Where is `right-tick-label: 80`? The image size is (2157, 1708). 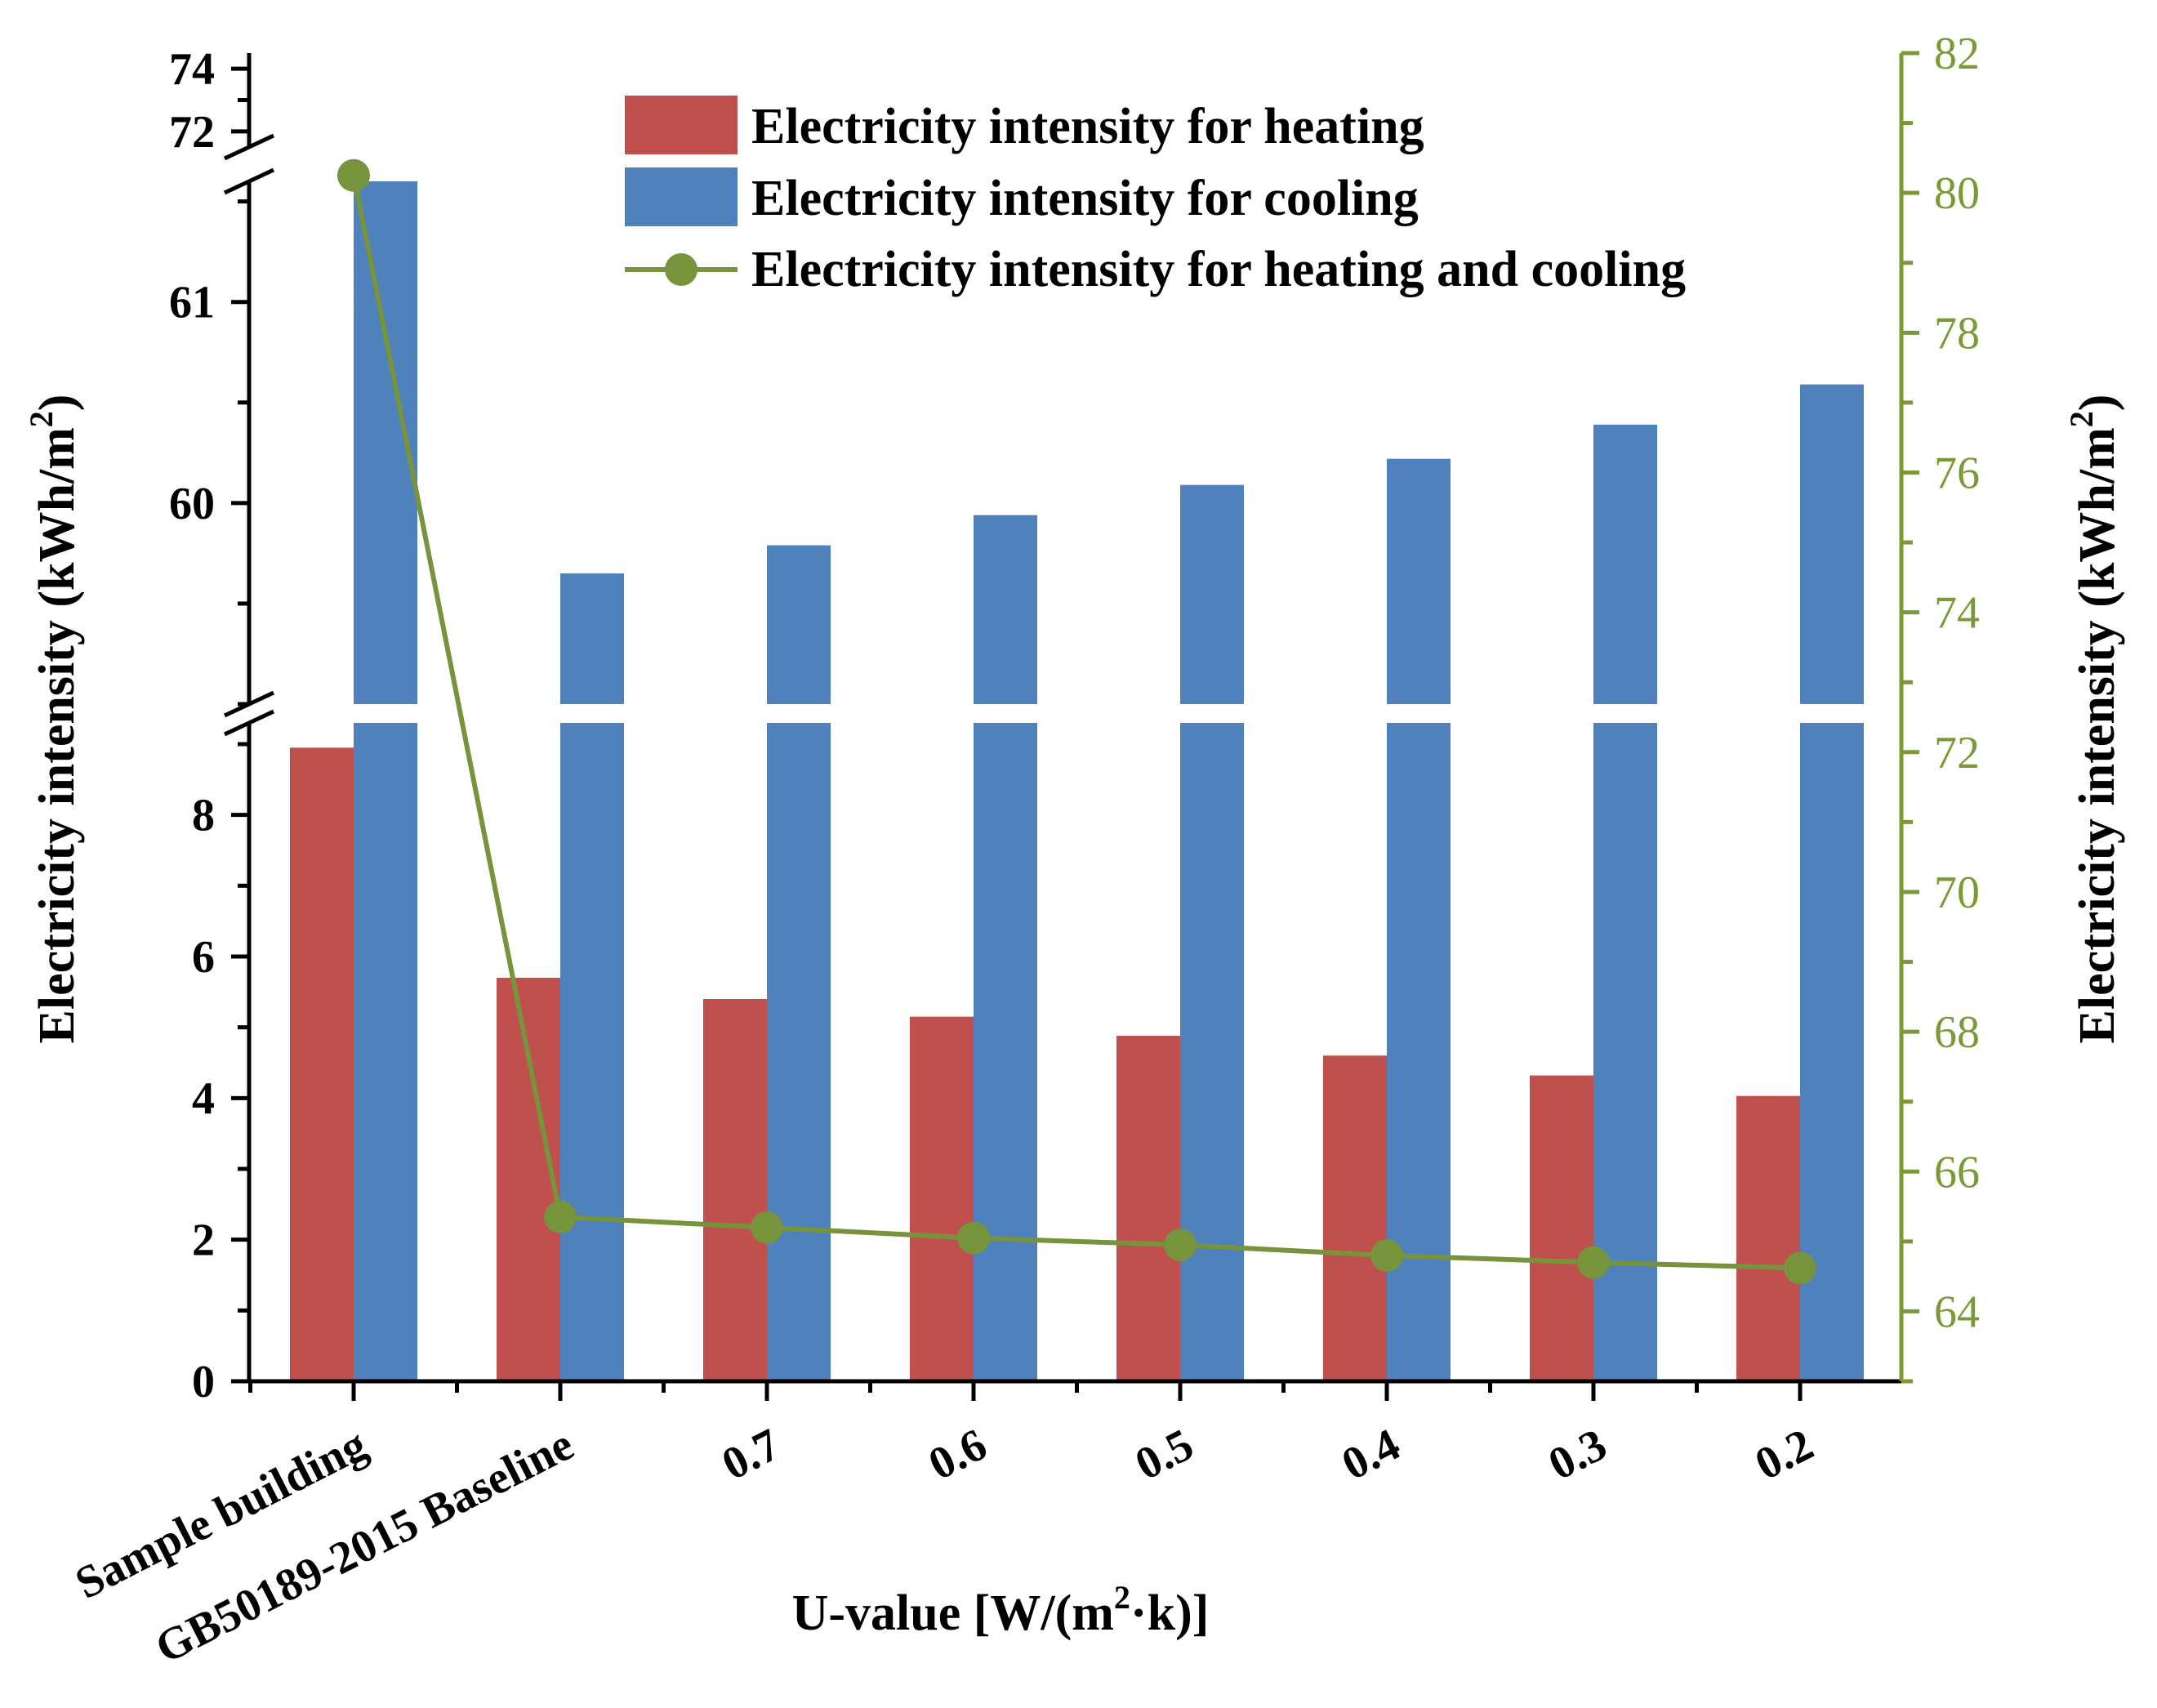 right-tick-label: 80 is located at coordinates (1957, 194).